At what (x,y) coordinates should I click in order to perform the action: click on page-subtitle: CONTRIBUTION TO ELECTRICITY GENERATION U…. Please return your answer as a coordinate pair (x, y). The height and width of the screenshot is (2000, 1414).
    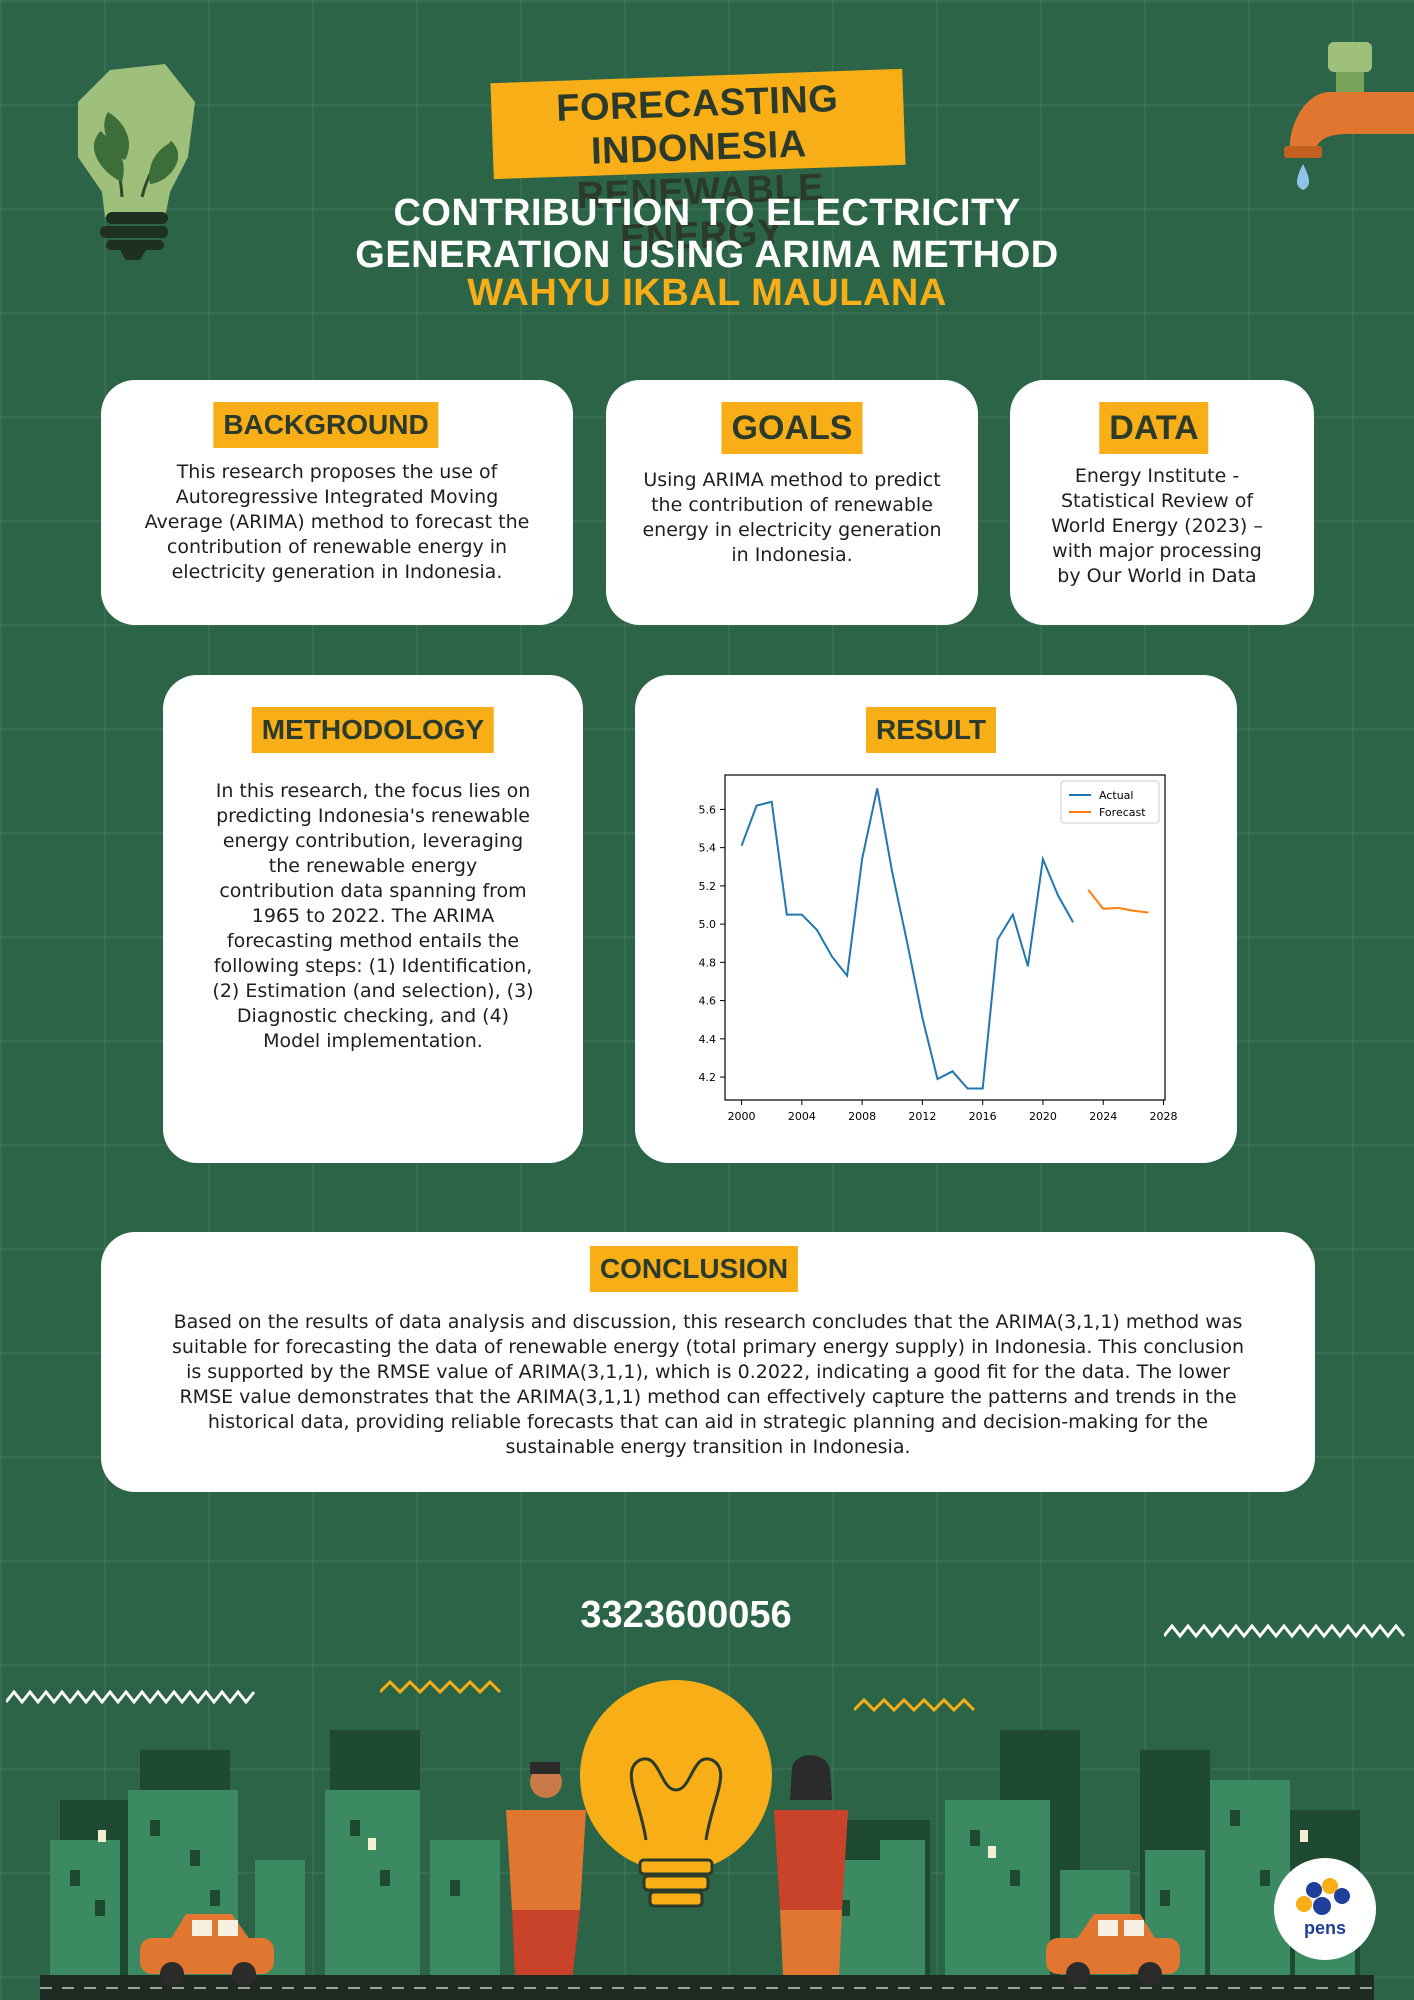
    Looking at the image, I should click on (707, 234).